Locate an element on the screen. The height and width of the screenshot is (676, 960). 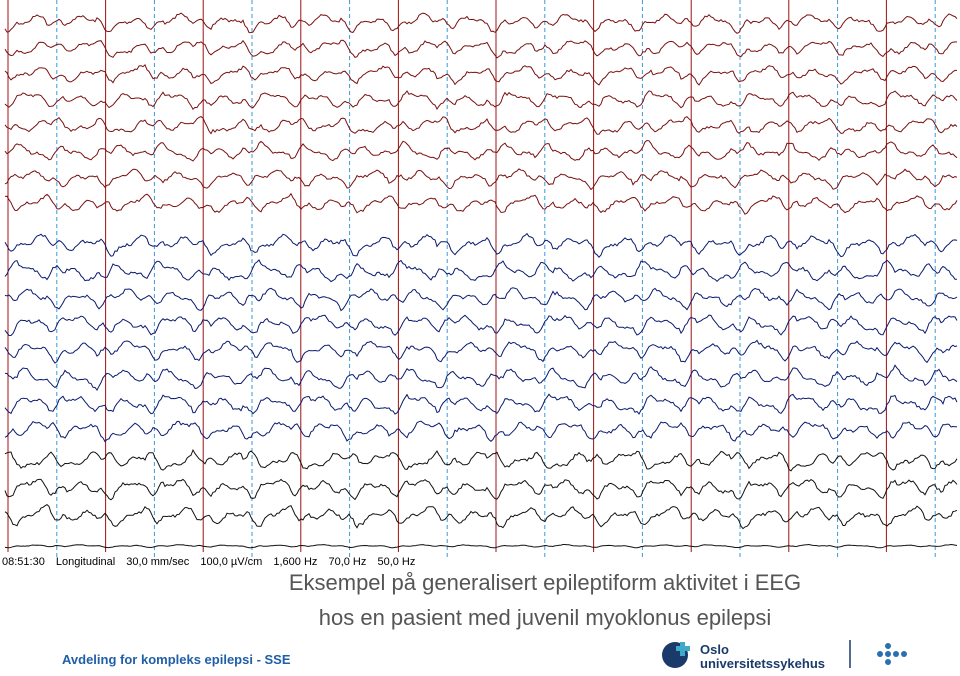
logo-text: Oslo universitetssykehus is located at coordinates (762, 657).